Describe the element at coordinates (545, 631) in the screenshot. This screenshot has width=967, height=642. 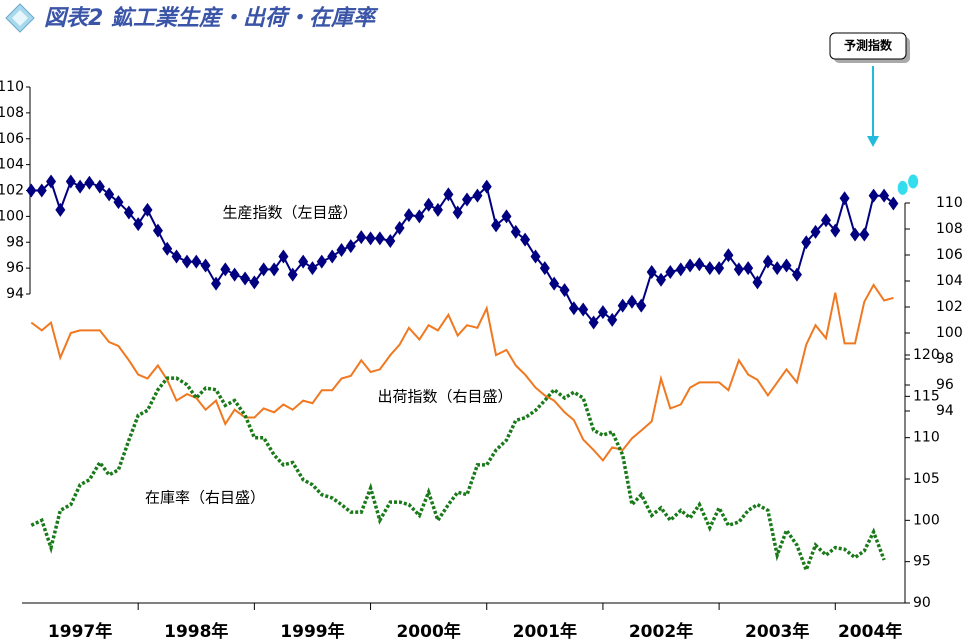
I see `x-tick-label: 2001年` at that location.